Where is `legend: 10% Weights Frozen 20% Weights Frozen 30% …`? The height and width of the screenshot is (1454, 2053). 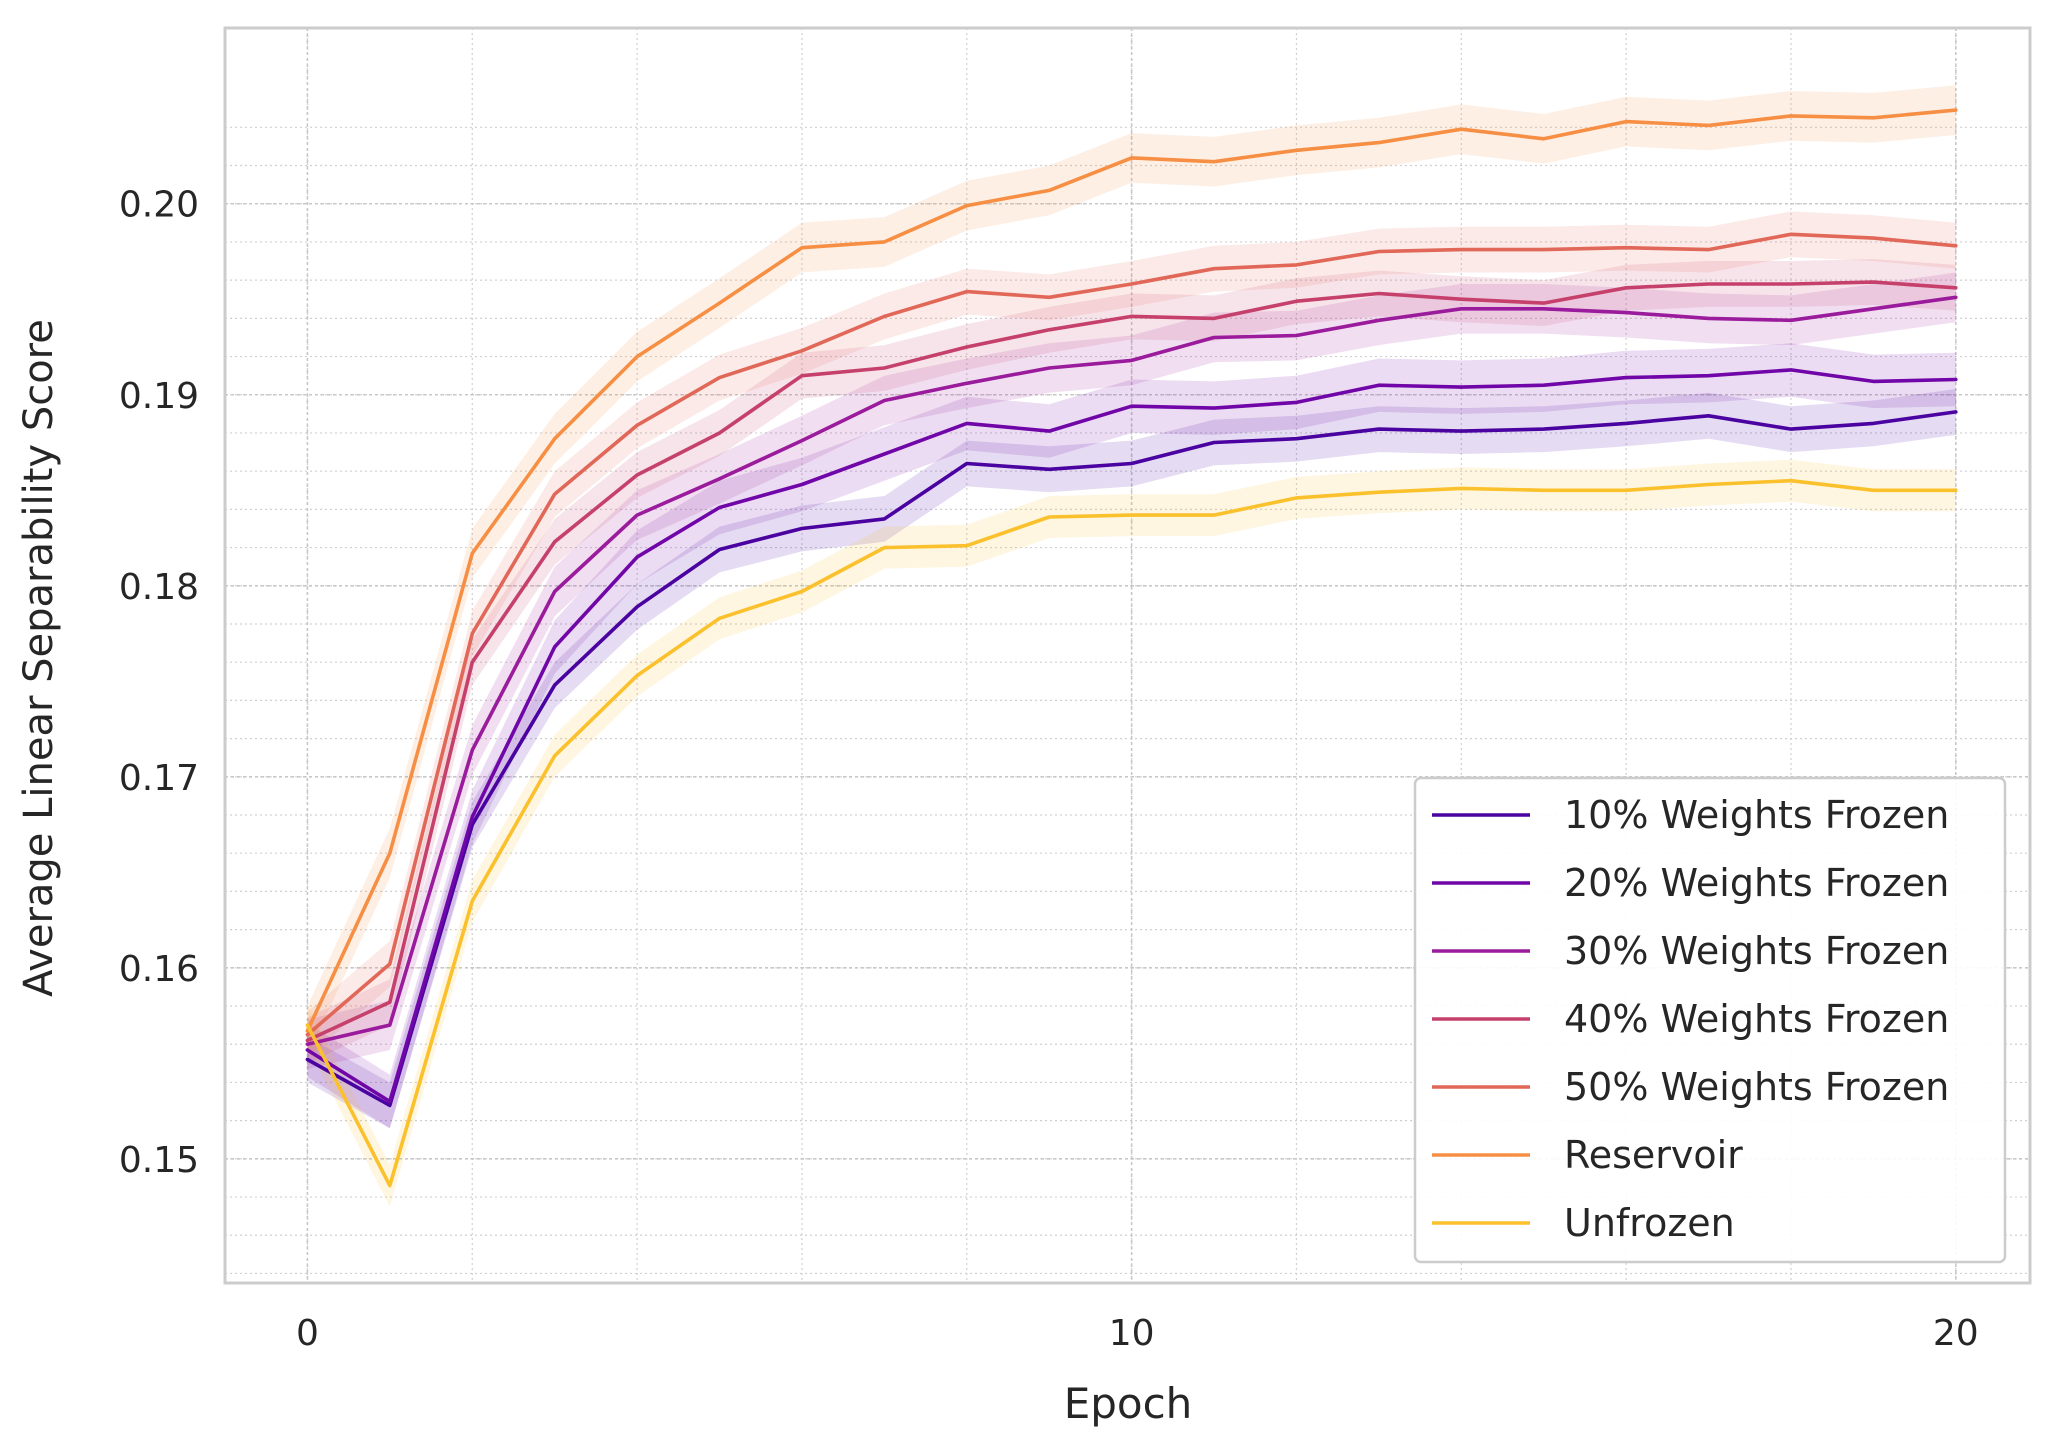 legend: 10% Weights Frozen 20% Weights Frozen 30% … is located at coordinates (1710, 1020).